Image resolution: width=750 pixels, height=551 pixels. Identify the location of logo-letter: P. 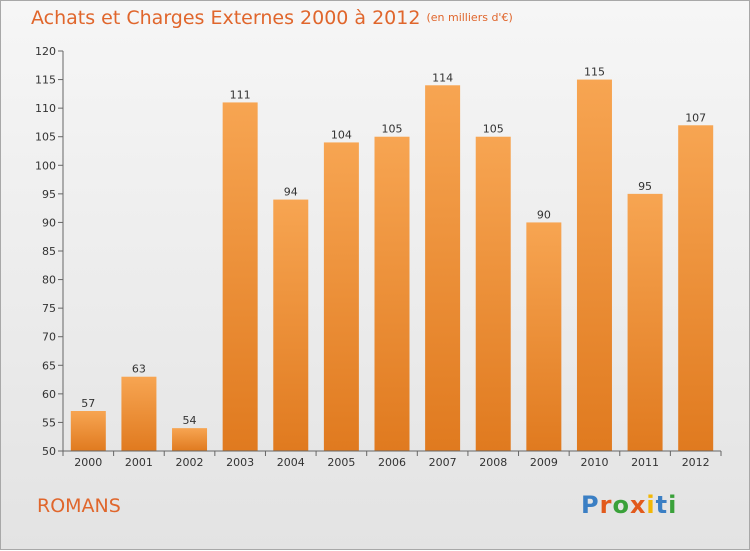
(590, 505).